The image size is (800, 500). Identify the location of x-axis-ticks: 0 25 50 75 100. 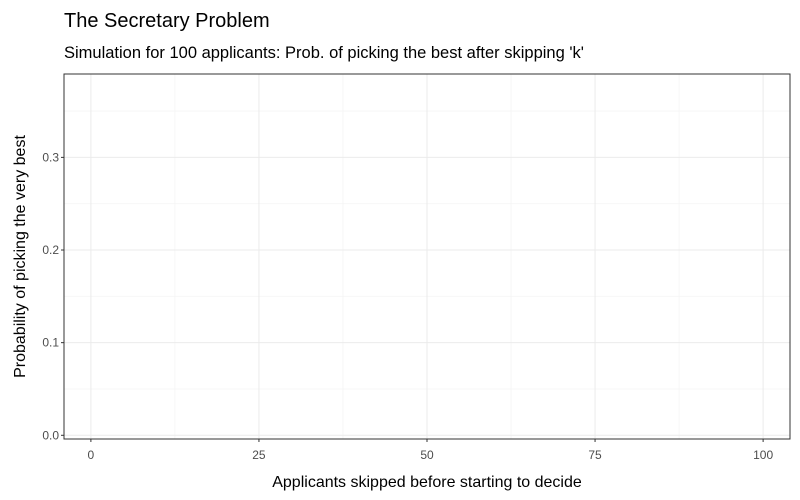
(430, 450).